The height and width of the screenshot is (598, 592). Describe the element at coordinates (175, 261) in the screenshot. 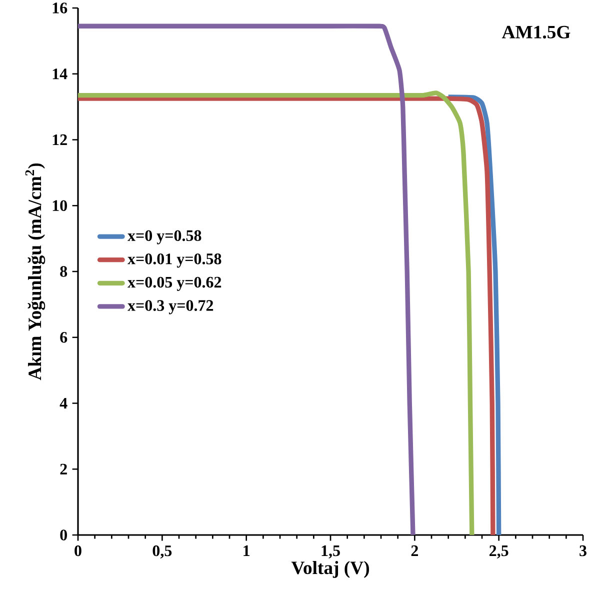

I see `legend-label: x=0.01 y=0.58` at that location.